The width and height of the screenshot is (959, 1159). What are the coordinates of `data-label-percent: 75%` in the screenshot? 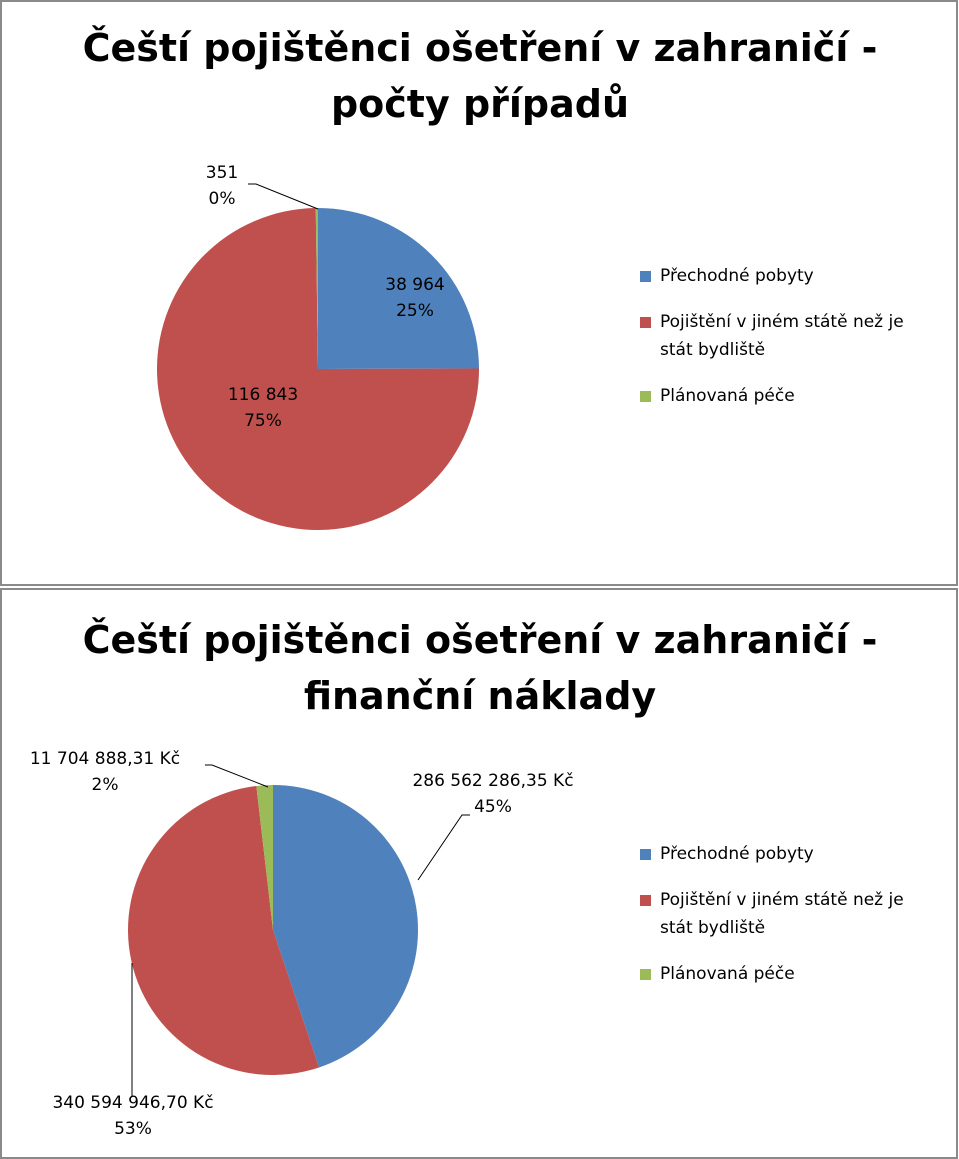 It's located at (263, 421).